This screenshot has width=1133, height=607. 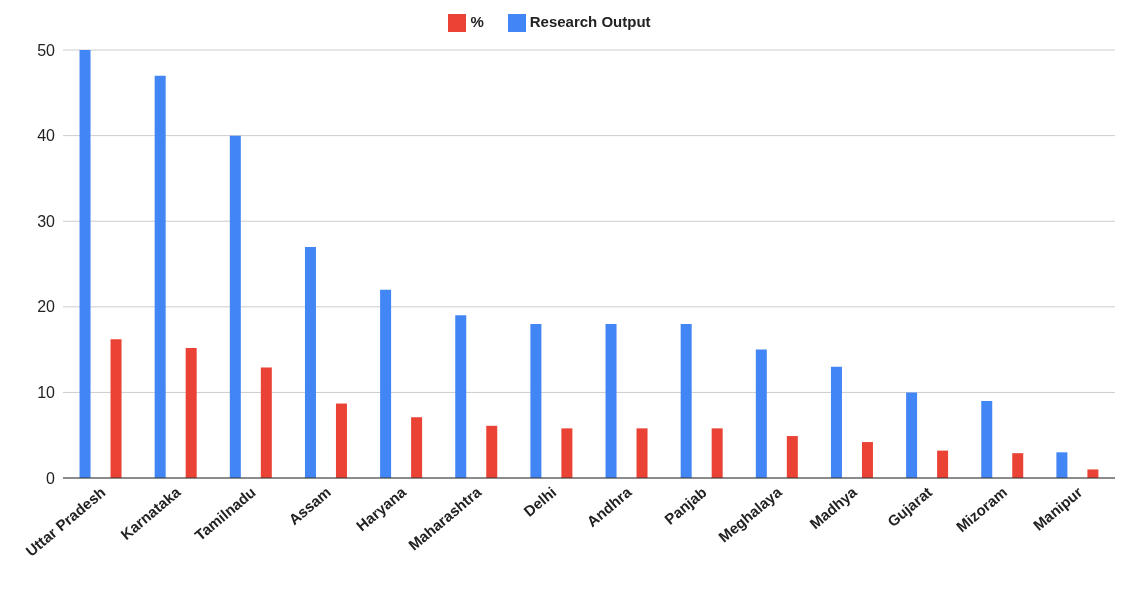 I want to click on y-tick-label: 30, so click(x=46, y=221).